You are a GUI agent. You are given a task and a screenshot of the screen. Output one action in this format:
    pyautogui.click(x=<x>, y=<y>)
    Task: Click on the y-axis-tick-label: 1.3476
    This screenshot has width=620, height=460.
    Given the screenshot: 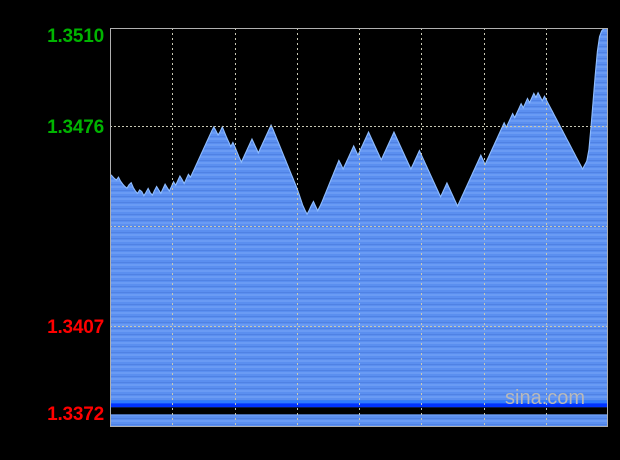 What is the action you would take?
    pyautogui.click(x=75, y=127)
    